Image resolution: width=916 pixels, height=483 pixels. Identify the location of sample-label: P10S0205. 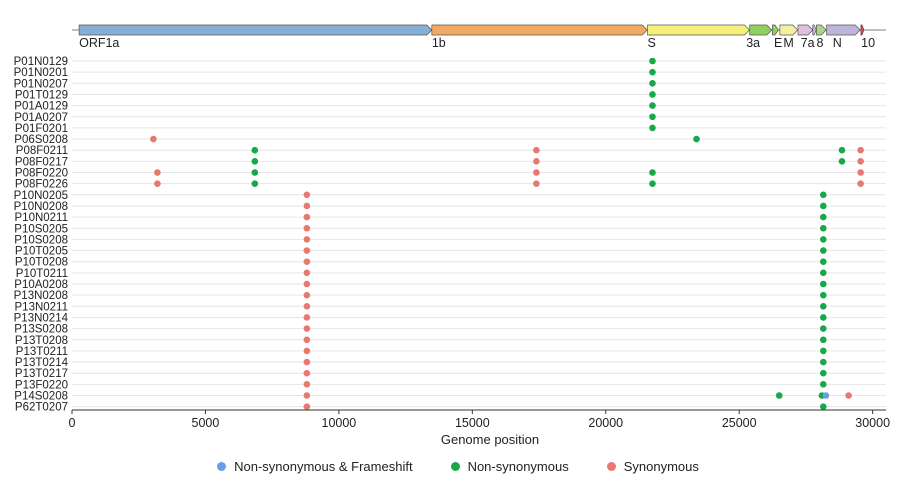
(41, 229).